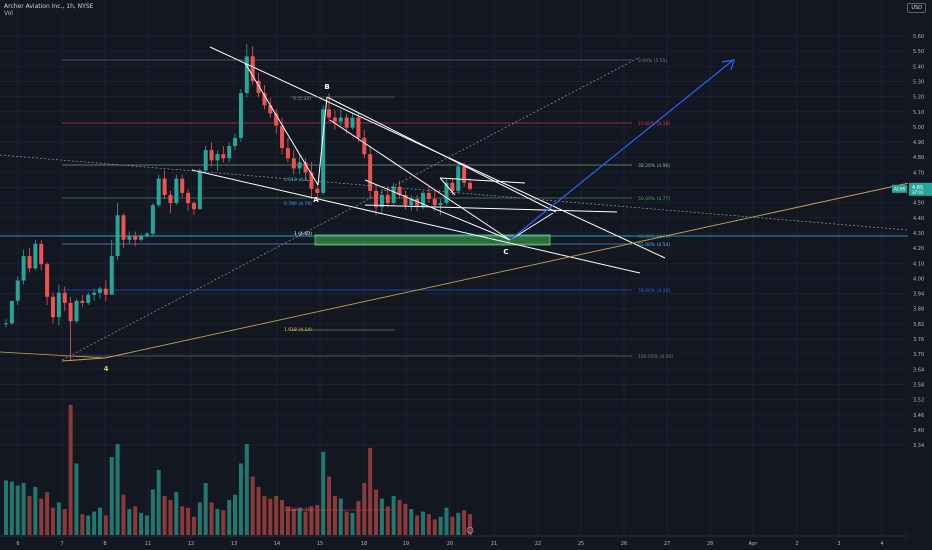  Describe the element at coordinates (918, 82) in the screenshot. I see `price-tick-label: 5.30` at that location.